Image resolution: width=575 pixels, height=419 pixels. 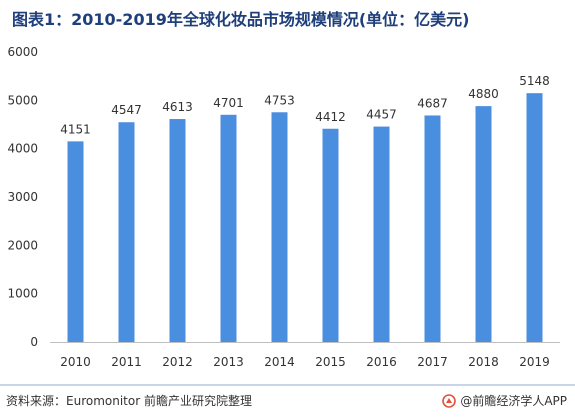 I want to click on value-label-2012: 4613, so click(x=177, y=107).